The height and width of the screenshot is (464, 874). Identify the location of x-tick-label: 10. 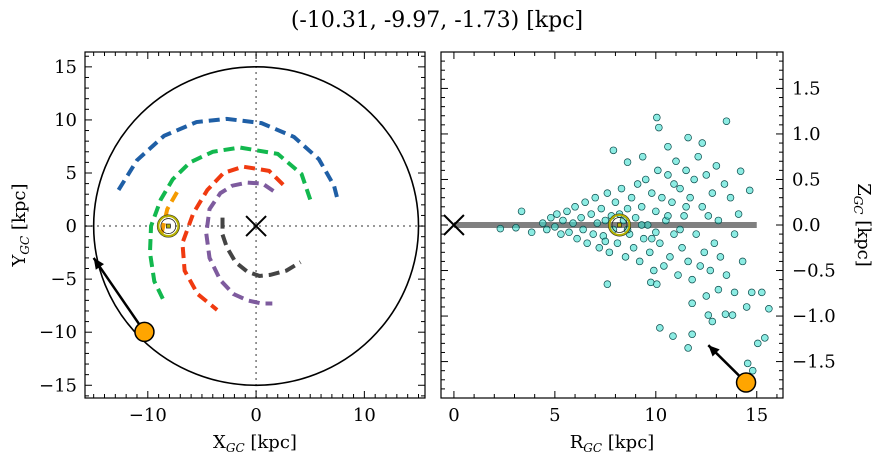
(655, 415).